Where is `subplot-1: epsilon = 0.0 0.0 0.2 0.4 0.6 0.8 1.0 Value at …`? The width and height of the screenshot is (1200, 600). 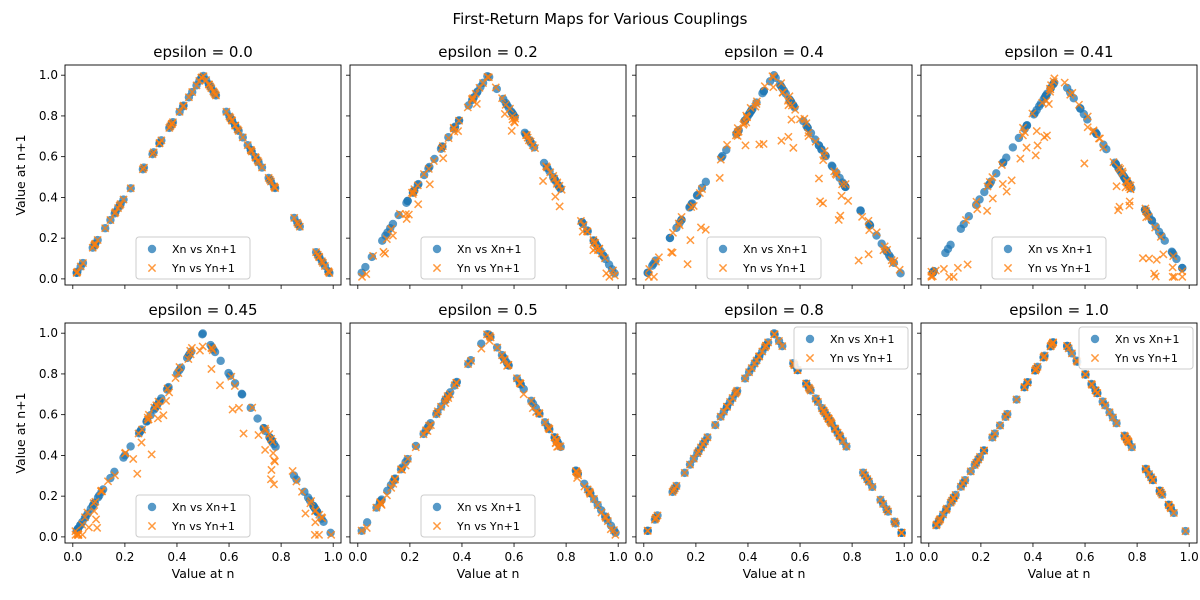
subplot-1: epsilon = 0.0 0.0 0.2 0.4 0.6 0.8 1.0 Value at … is located at coordinates (177, 166).